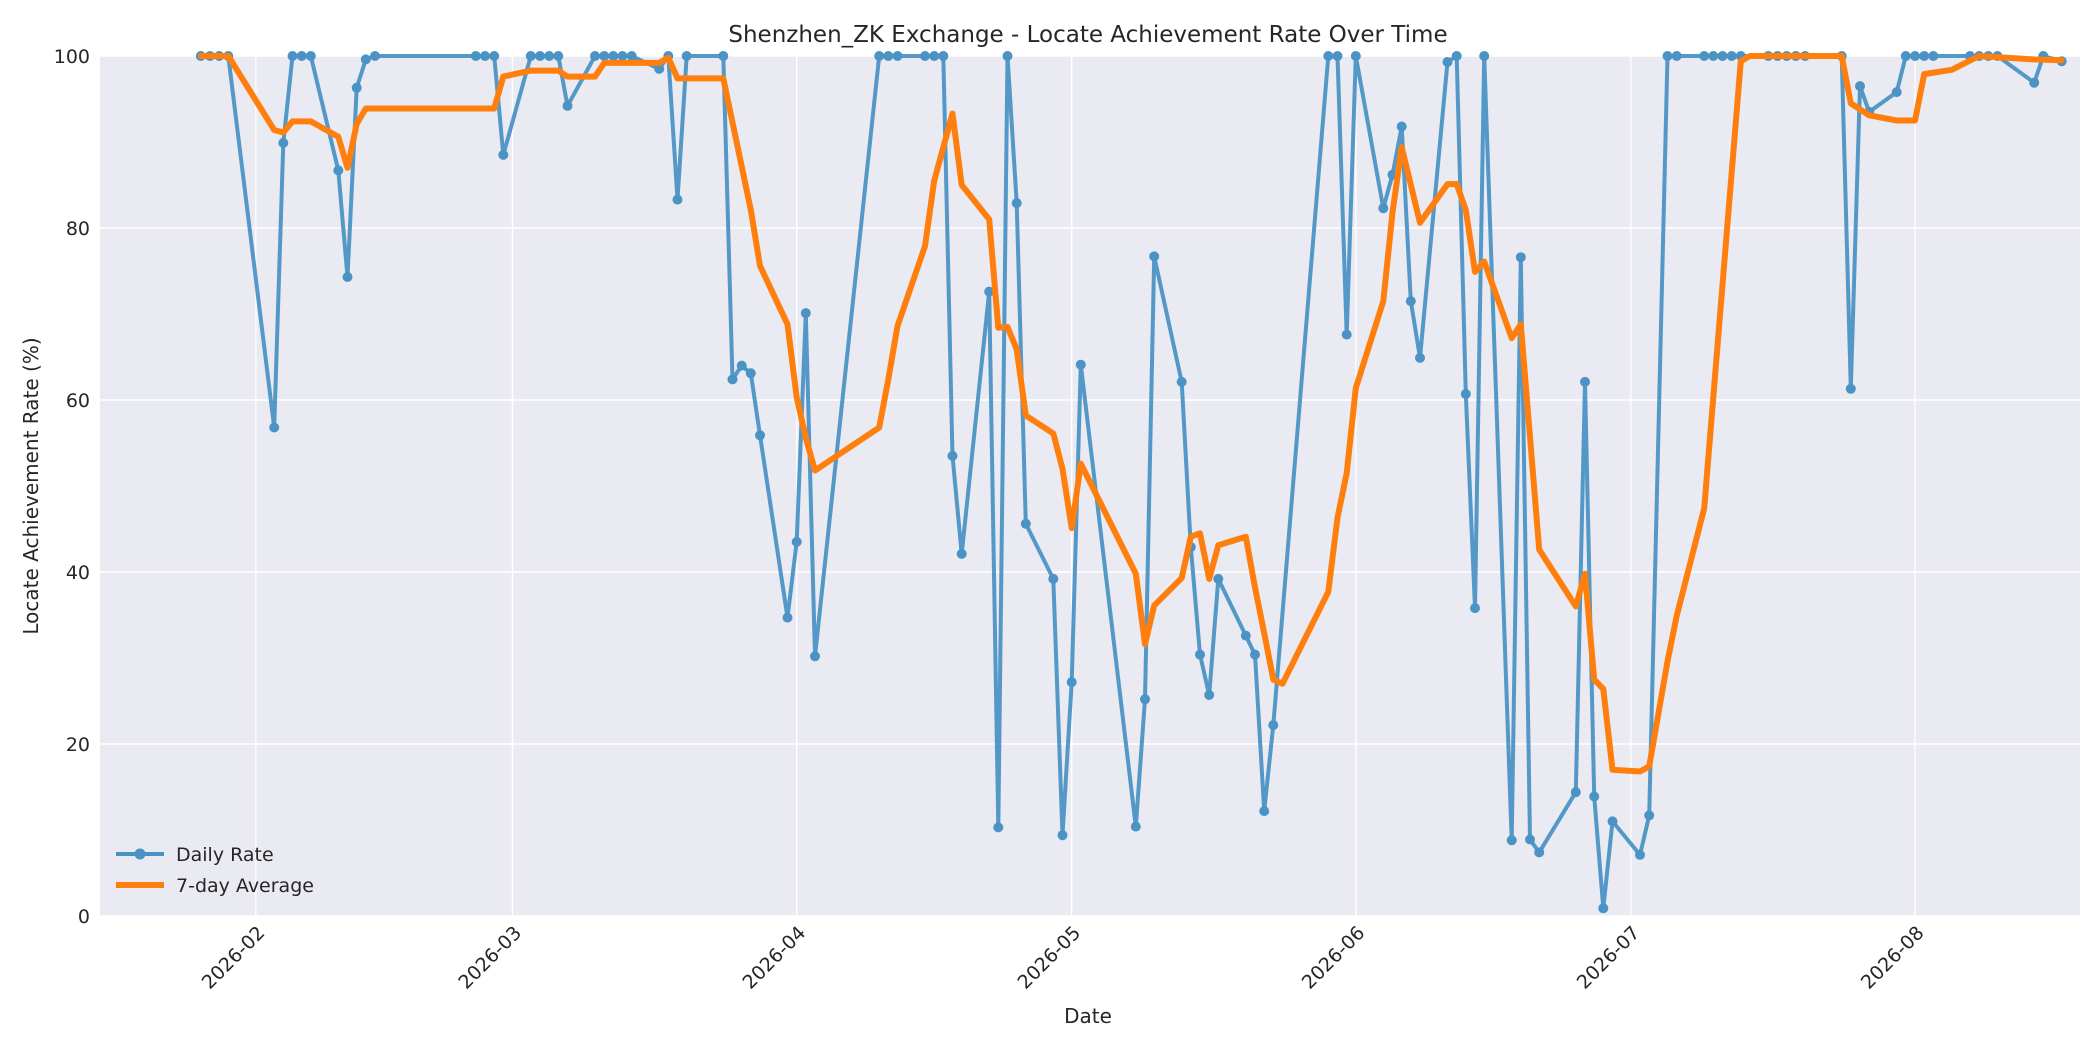 The height and width of the screenshot is (1050, 2100). I want to click on x-tick-label: 2026-05, so click(1050, 958).